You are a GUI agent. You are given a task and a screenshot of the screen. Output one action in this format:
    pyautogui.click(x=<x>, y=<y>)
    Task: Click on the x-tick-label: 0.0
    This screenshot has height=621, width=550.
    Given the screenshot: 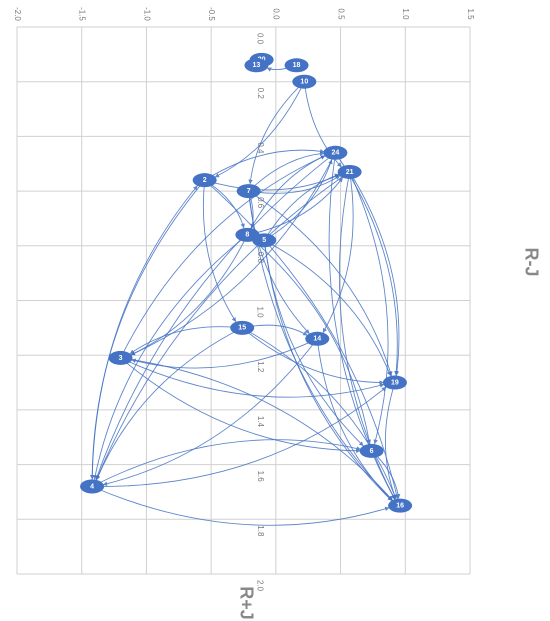 What is the action you would take?
    pyautogui.click(x=276, y=14)
    